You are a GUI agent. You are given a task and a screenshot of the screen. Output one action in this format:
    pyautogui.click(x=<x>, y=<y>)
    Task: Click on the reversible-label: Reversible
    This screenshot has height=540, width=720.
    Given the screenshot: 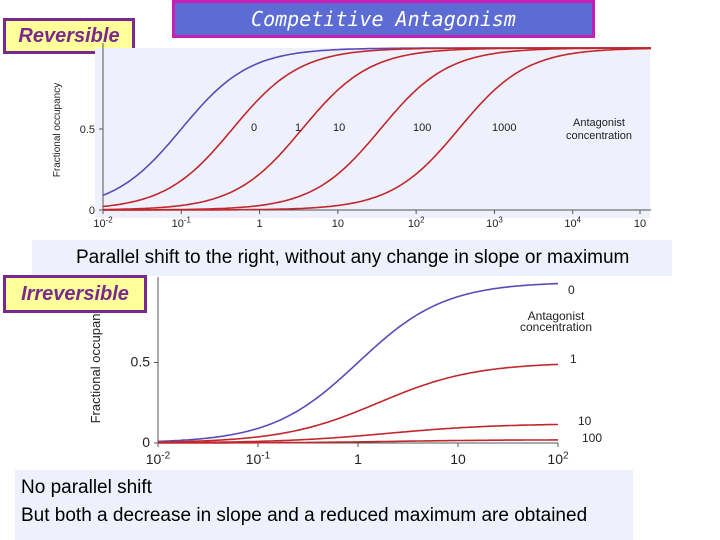 What is the action you would take?
    pyautogui.click(x=69, y=36)
    